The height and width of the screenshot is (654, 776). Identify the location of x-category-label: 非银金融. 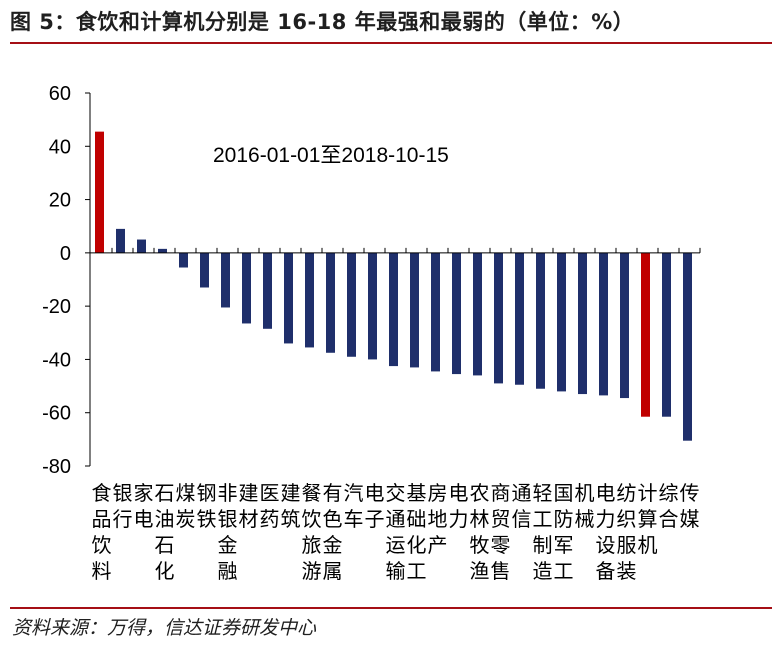
(228, 532).